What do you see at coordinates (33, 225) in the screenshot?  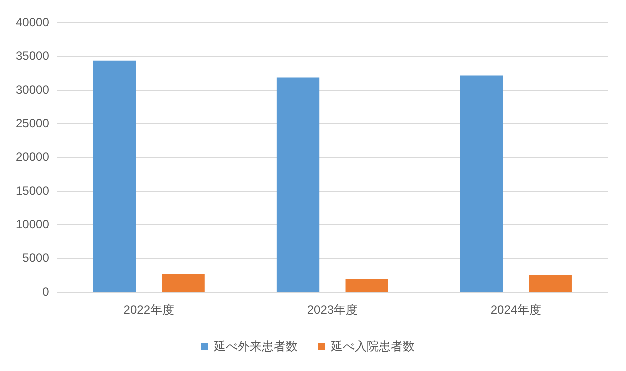 I see `y-tick-label: 10000` at bounding box center [33, 225].